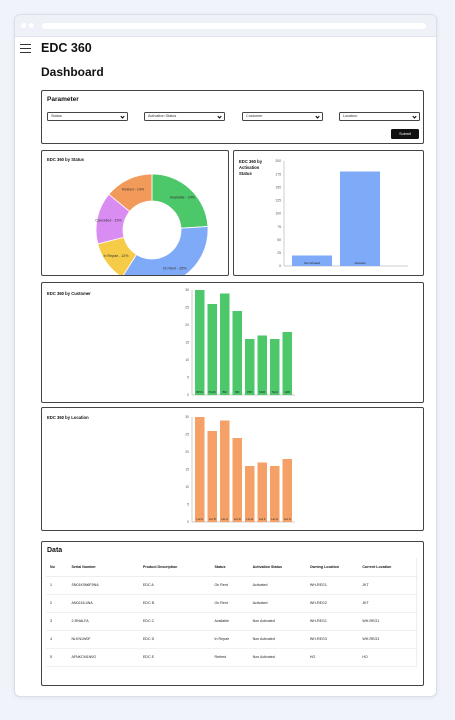 The image size is (455, 720). What do you see at coordinates (184, 116) in the screenshot?
I see `activation-status-filter-select: Activation Status` at bounding box center [184, 116].